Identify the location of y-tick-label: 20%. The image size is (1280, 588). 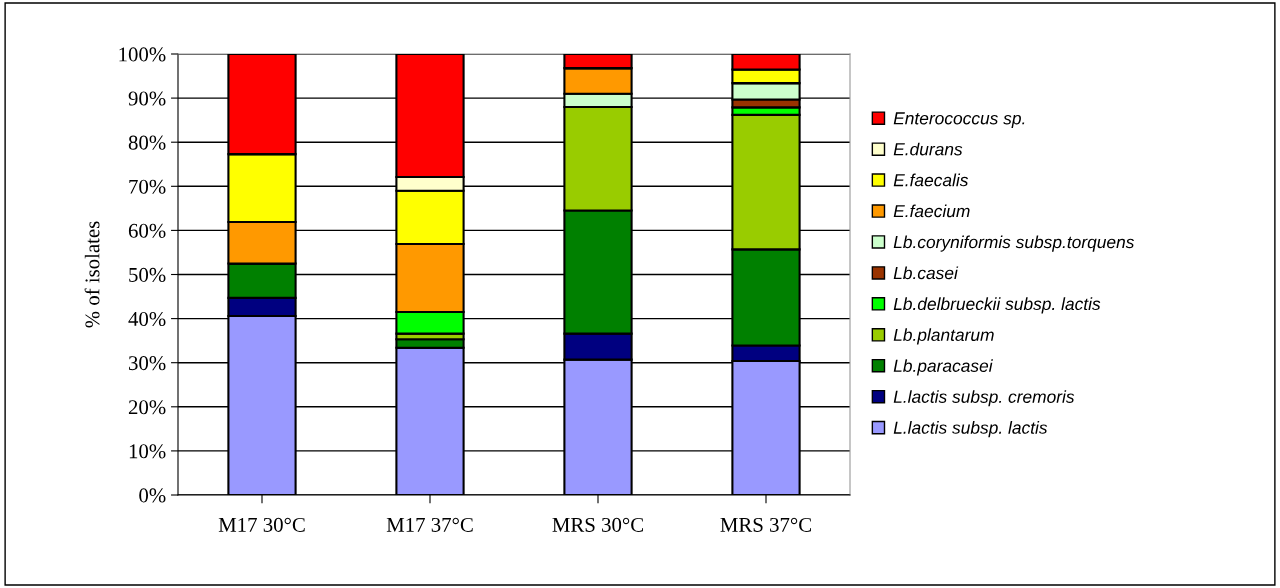
(147, 407).